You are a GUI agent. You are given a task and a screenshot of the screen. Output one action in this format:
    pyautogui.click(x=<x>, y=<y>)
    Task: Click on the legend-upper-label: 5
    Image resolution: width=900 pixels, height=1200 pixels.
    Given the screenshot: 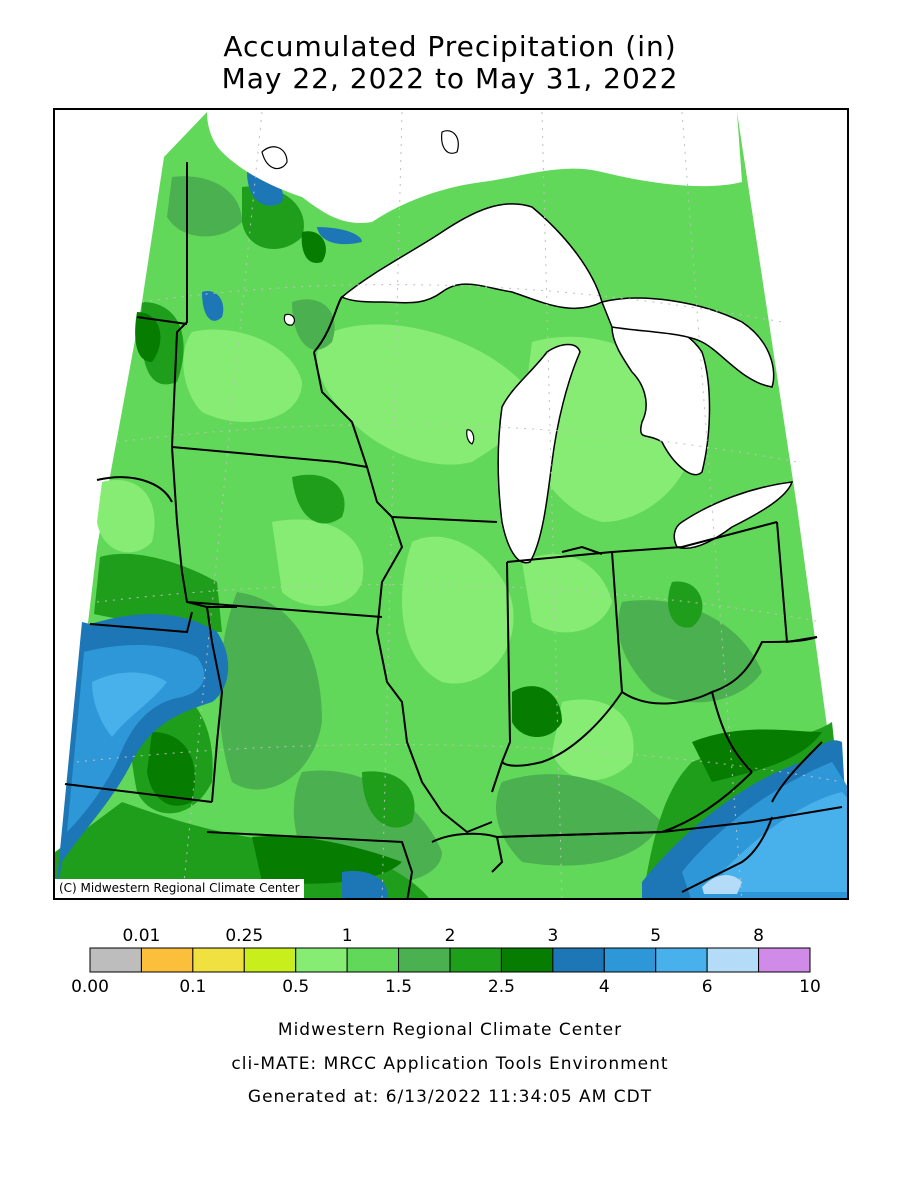 What is the action you would take?
    pyautogui.click(x=655, y=936)
    